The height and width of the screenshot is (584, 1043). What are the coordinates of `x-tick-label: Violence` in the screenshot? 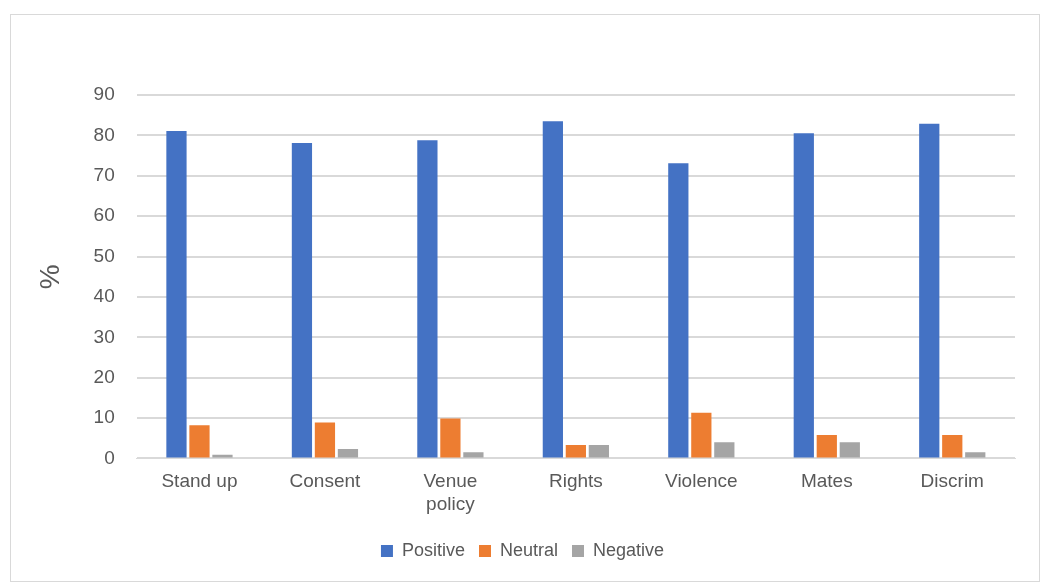 It's located at (701, 481).